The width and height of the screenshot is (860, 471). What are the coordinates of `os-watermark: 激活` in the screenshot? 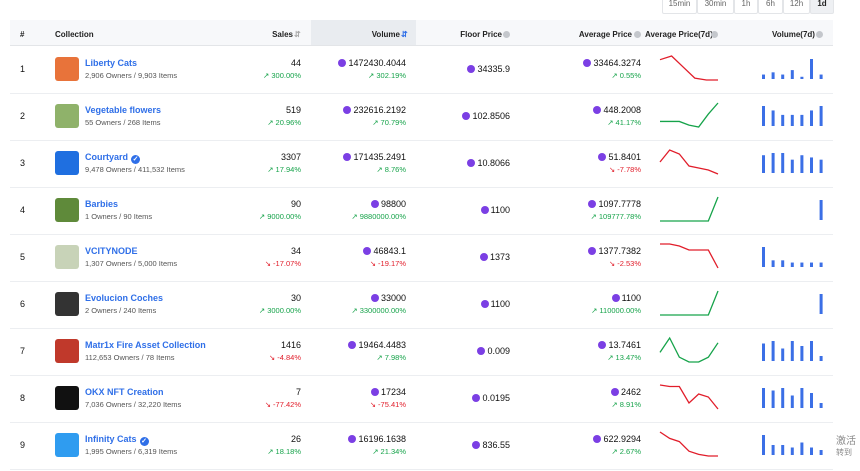 It's located at (846, 441).